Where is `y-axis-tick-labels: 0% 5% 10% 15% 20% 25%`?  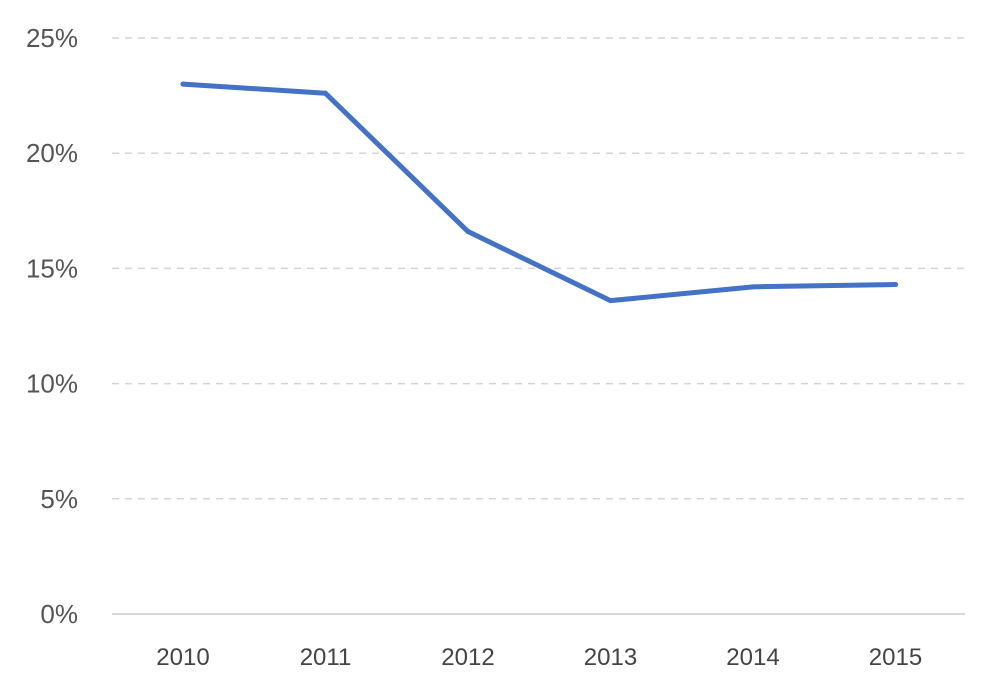 y-axis-tick-labels: 0% 5% 10% 15% 20% 25% is located at coordinates (52, 326).